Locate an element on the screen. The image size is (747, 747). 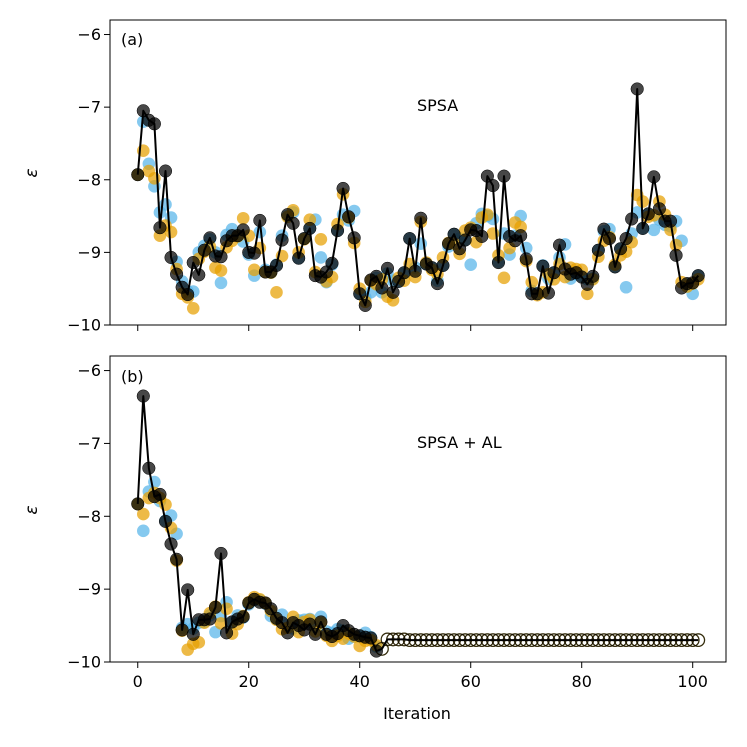
y-tick-label-b: −9 is located at coordinates (89, 589).